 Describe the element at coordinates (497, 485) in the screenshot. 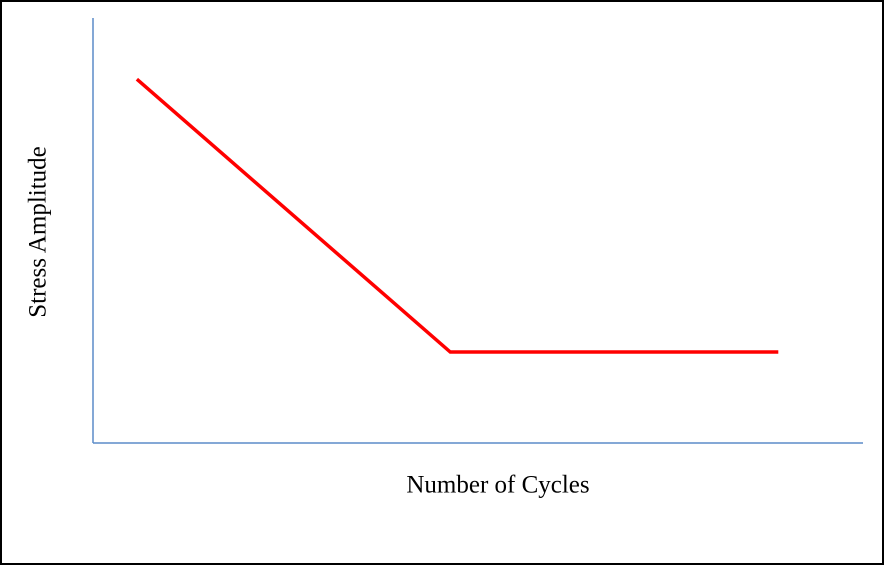

I see `x-axis-label: Number of Cycles` at that location.